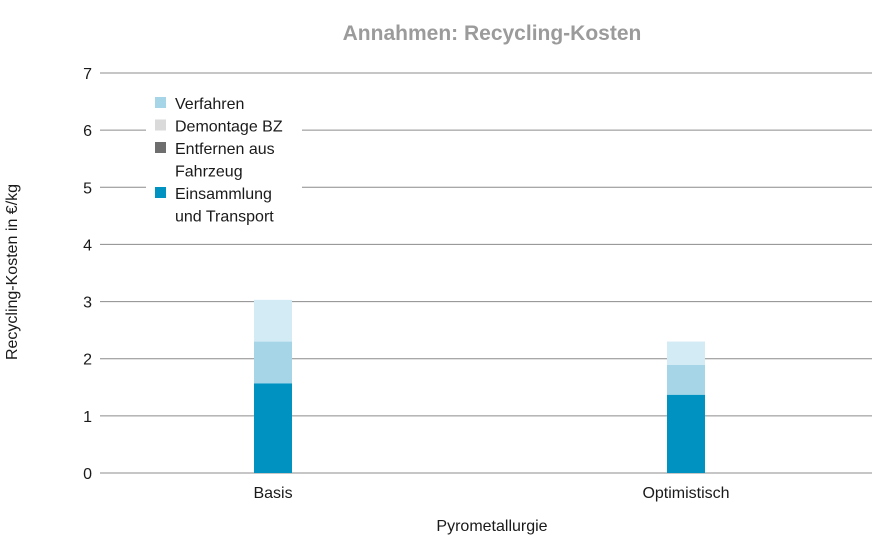 The width and height of the screenshot is (872, 540). Describe the element at coordinates (87, 474) in the screenshot. I see `y-tick-label: 0` at that location.